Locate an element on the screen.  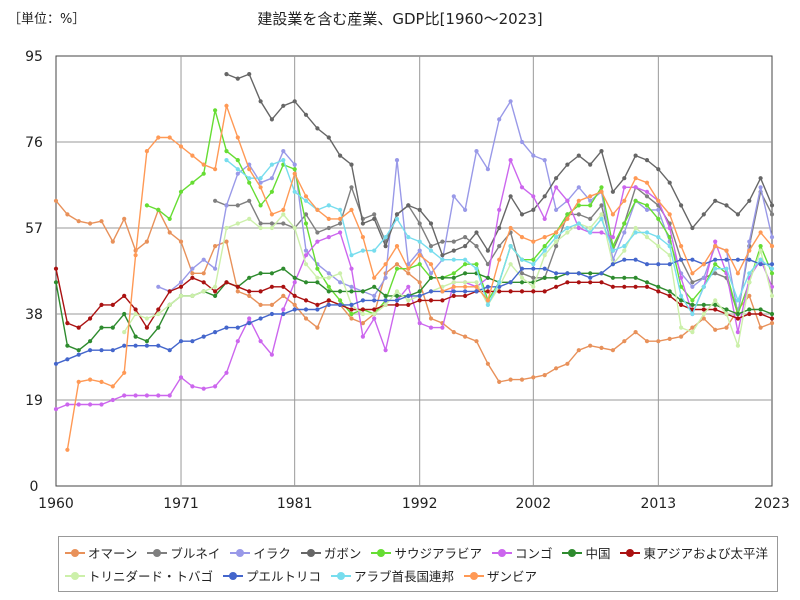
unit-label: ［単位：%］ is located at coordinates (47, 19).